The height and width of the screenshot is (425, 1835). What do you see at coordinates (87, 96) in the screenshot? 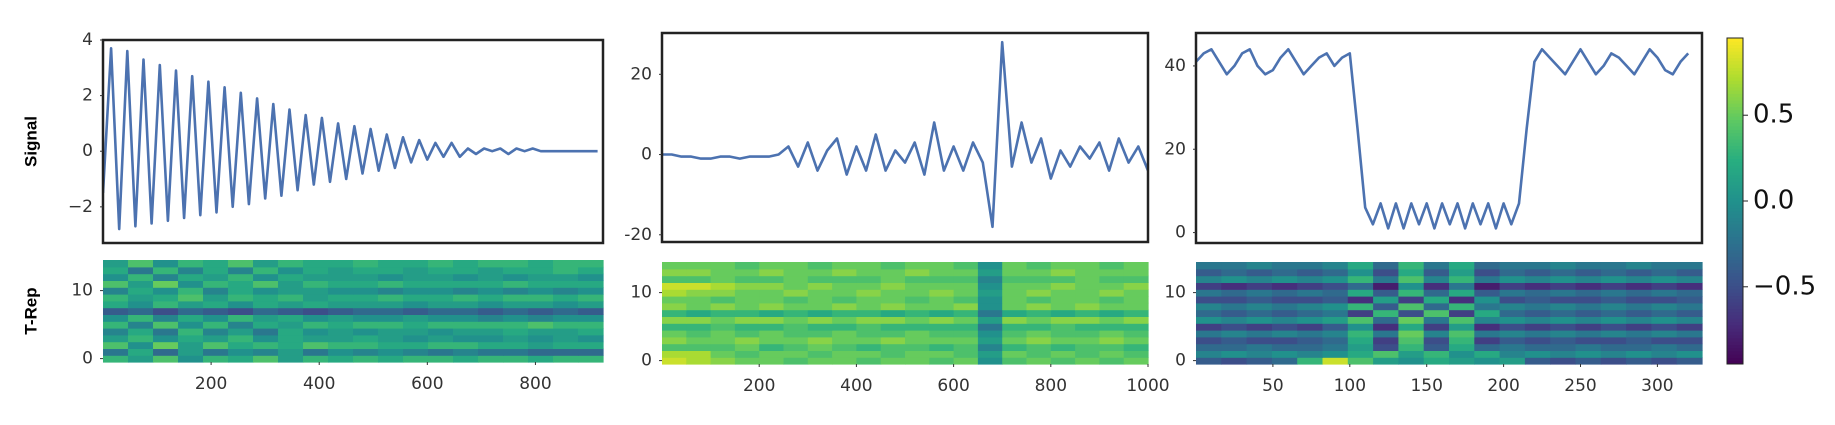
I see `y-tick-label: 2` at bounding box center [87, 96].